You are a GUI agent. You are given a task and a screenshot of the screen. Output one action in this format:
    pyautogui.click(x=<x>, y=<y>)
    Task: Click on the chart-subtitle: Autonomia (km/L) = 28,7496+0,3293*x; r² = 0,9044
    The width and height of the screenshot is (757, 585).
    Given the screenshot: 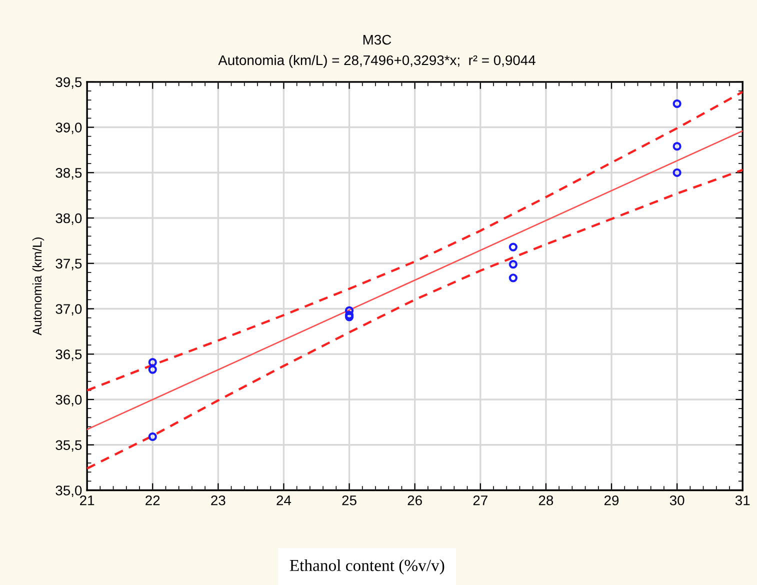 What is the action you would take?
    pyautogui.click(x=377, y=61)
    